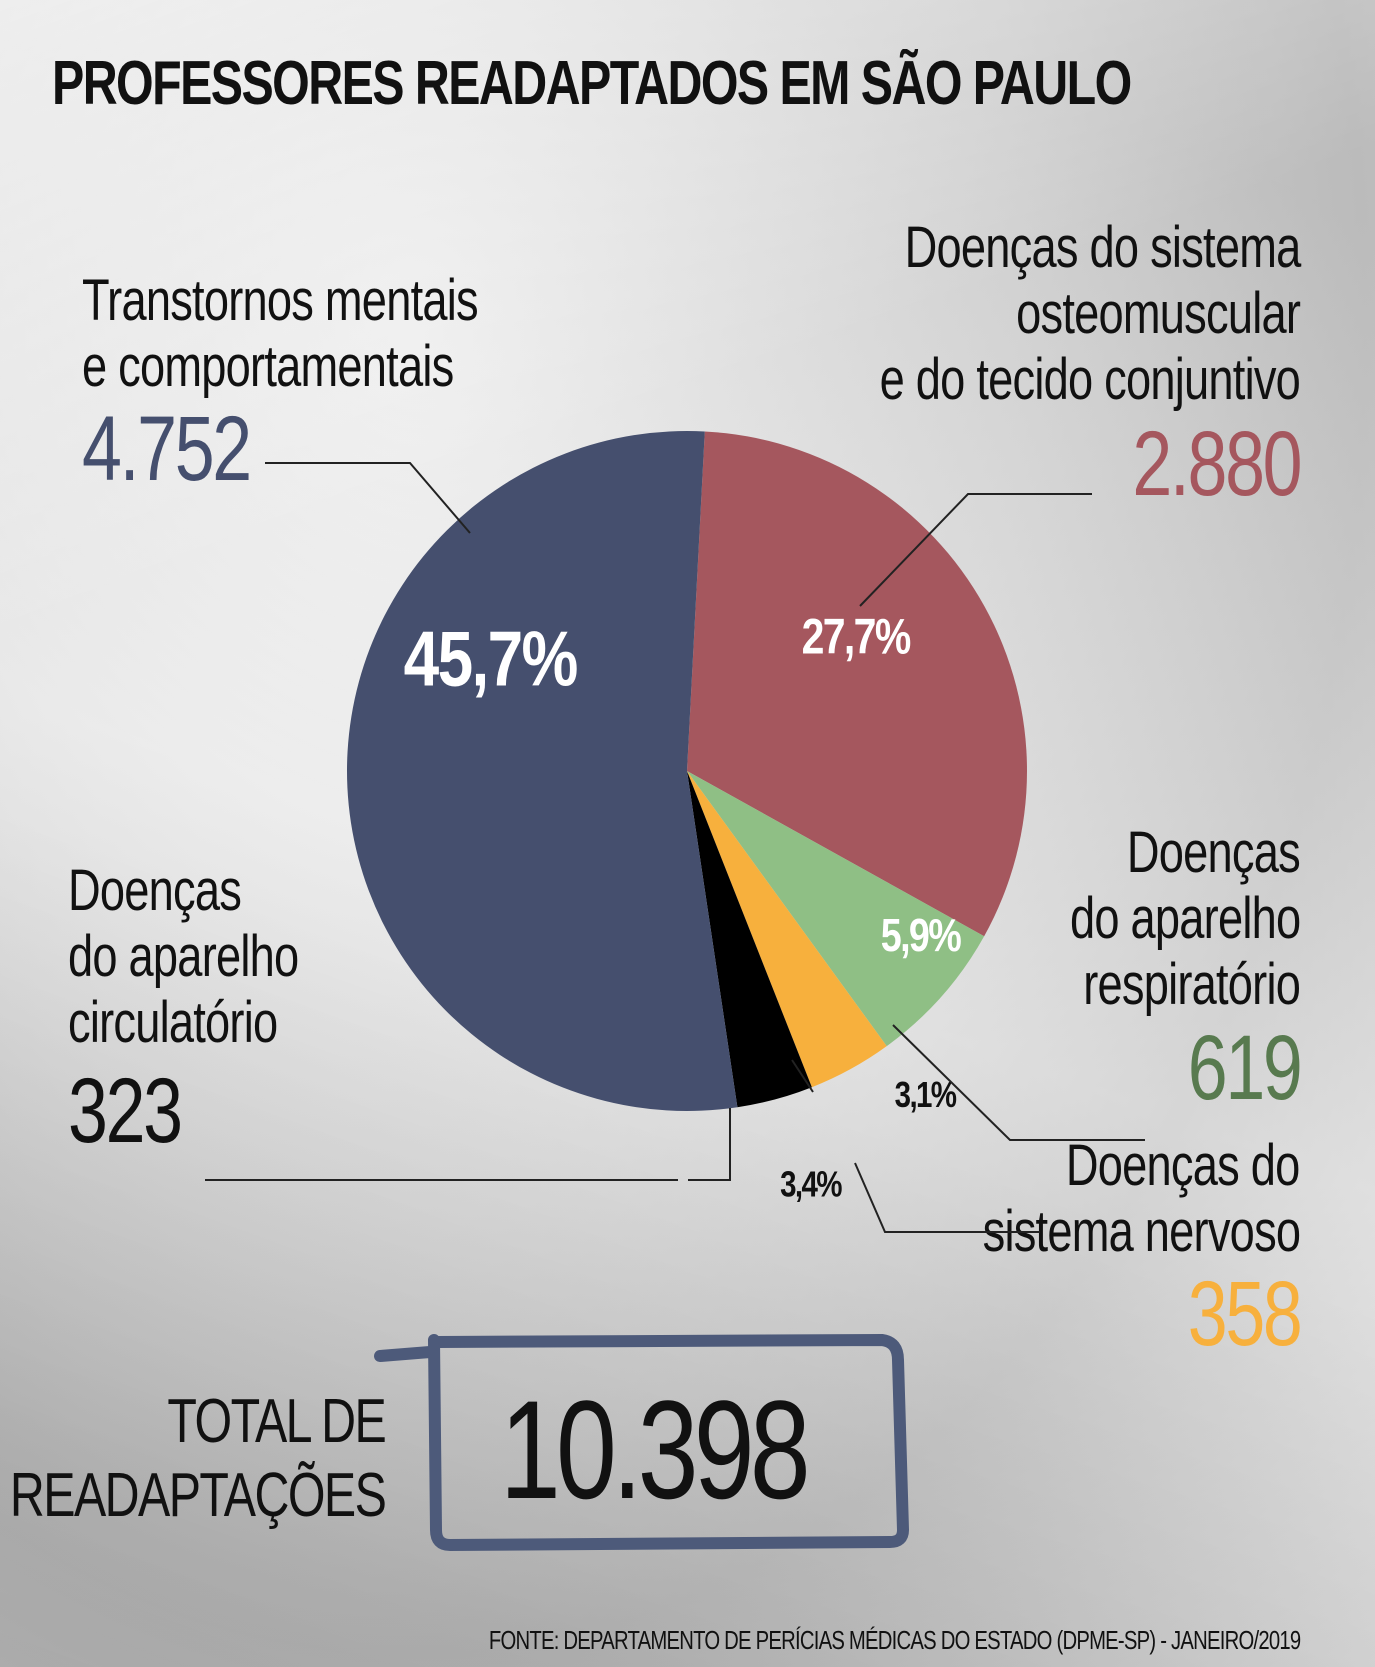  Describe the element at coordinates (655, 1449) in the screenshot. I see `total-value-text: 10.398` at that location.